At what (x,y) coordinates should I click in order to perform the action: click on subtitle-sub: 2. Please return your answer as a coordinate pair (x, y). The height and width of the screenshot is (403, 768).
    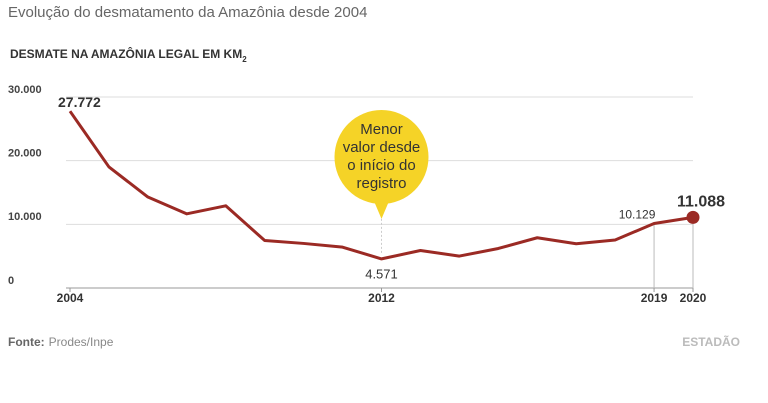
    Looking at the image, I should click on (244, 59).